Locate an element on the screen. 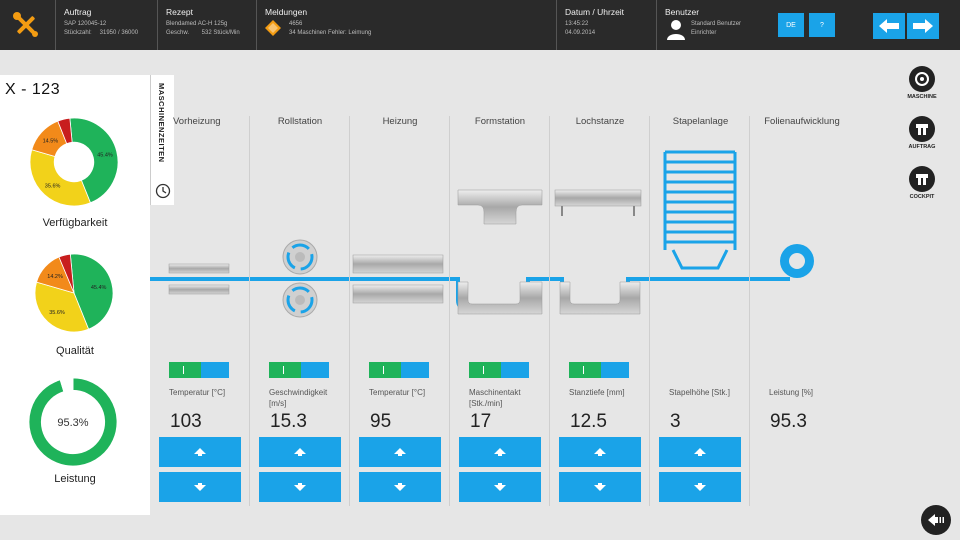 This screenshot has height=540, width=960. status-bar-rollstation is located at coordinates (299, 370).